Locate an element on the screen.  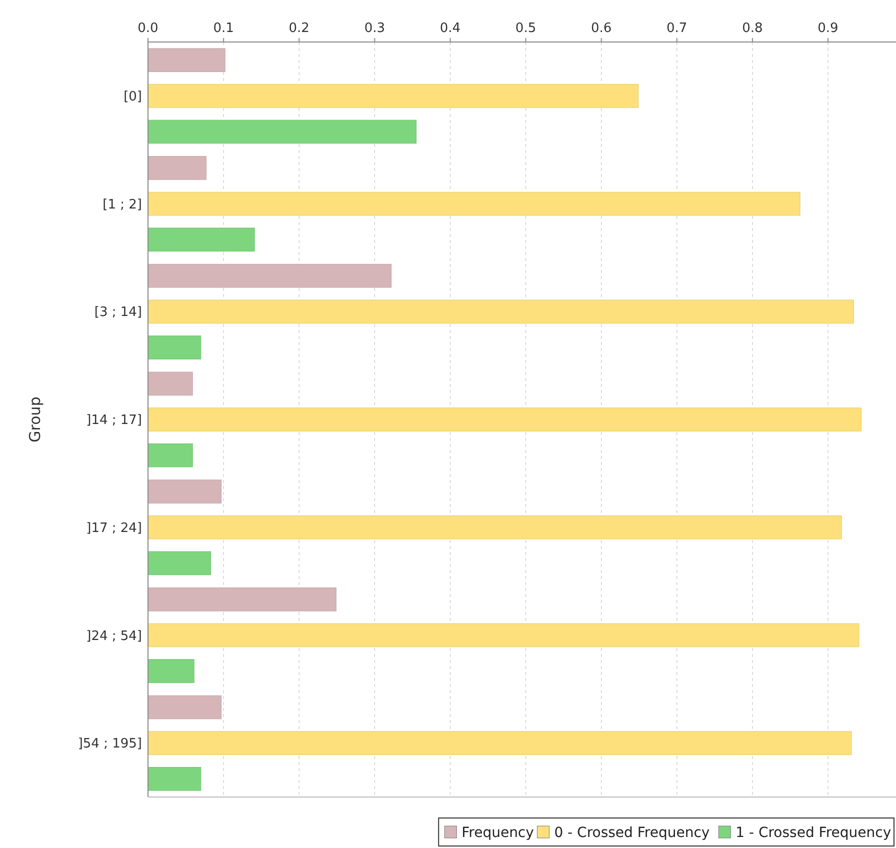
y-tick-label: [3 ; 14] is located at coordinates (118, 312).